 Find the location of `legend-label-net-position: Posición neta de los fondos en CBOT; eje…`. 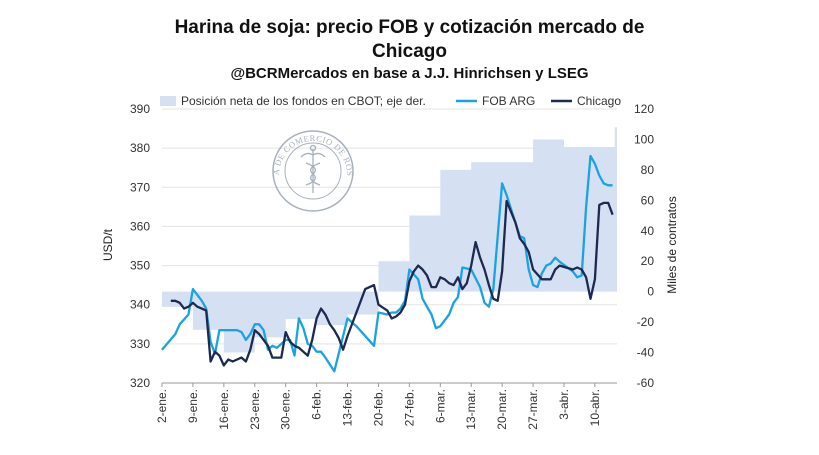

legend-label-net-position: Posición neta de los fondos en CBOT; eje… is located at coordinates (303, 101).